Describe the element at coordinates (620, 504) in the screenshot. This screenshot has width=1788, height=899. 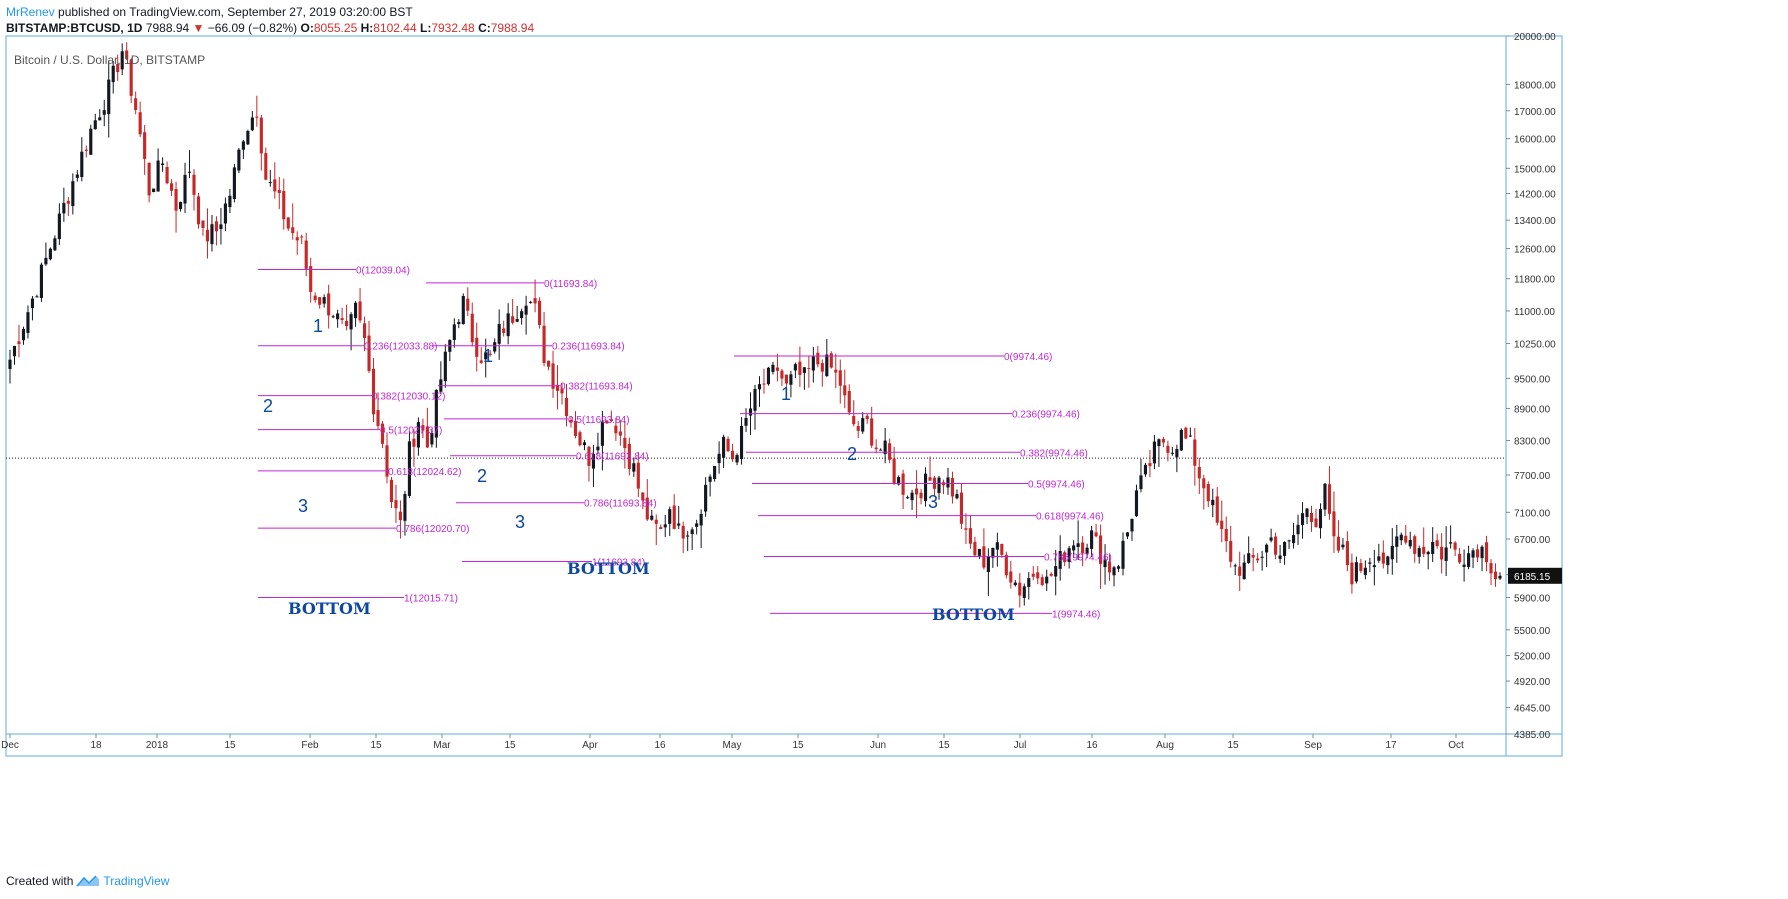
I see `fib-level-label: 0.786(11693.84)` at that location.